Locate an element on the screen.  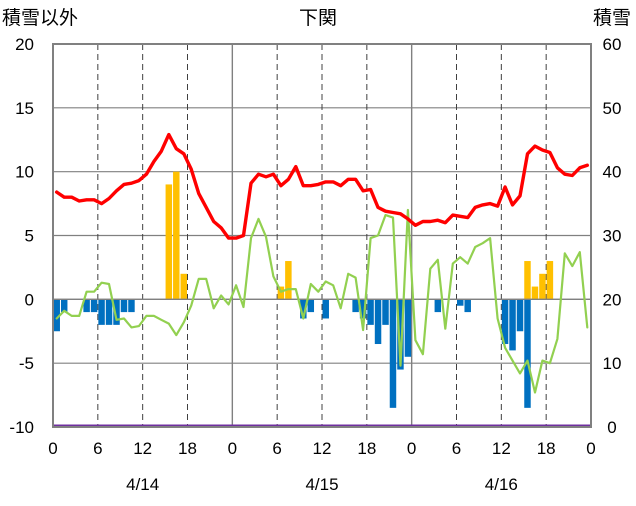
left-axis-title: 積雪以外 is located at coordinates (40, 18).